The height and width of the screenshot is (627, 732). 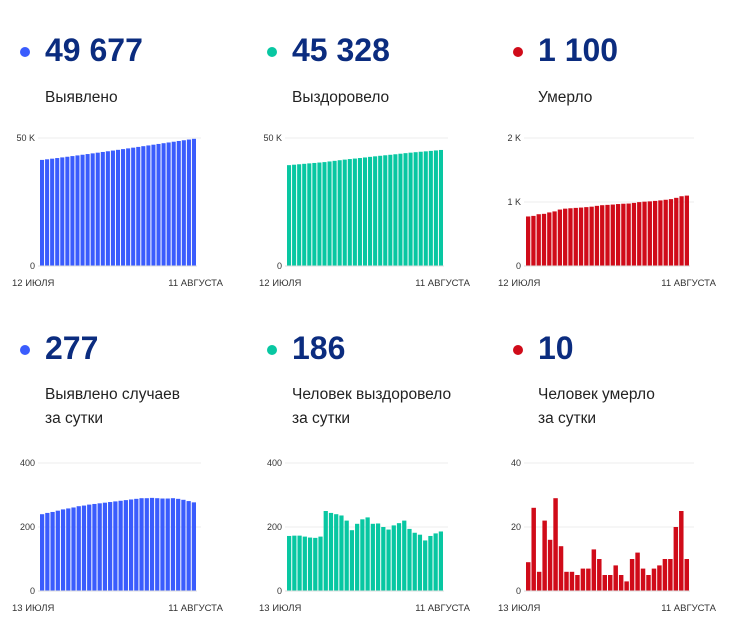 What do you see at coordinates (514, 138) in the screenshot?
I see `y-tick-label: 2 K` at bounding box center [514, 138].